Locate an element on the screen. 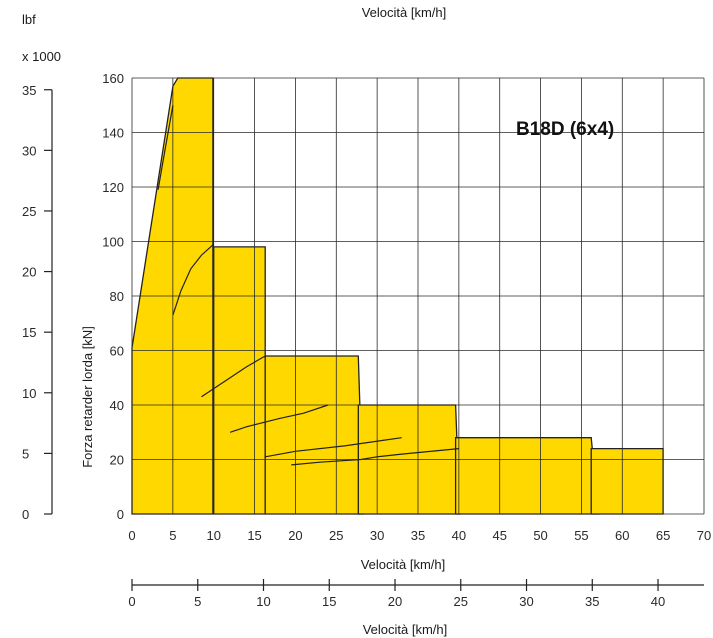  x-tick-label: 15 is located at coordinates (254, 535).